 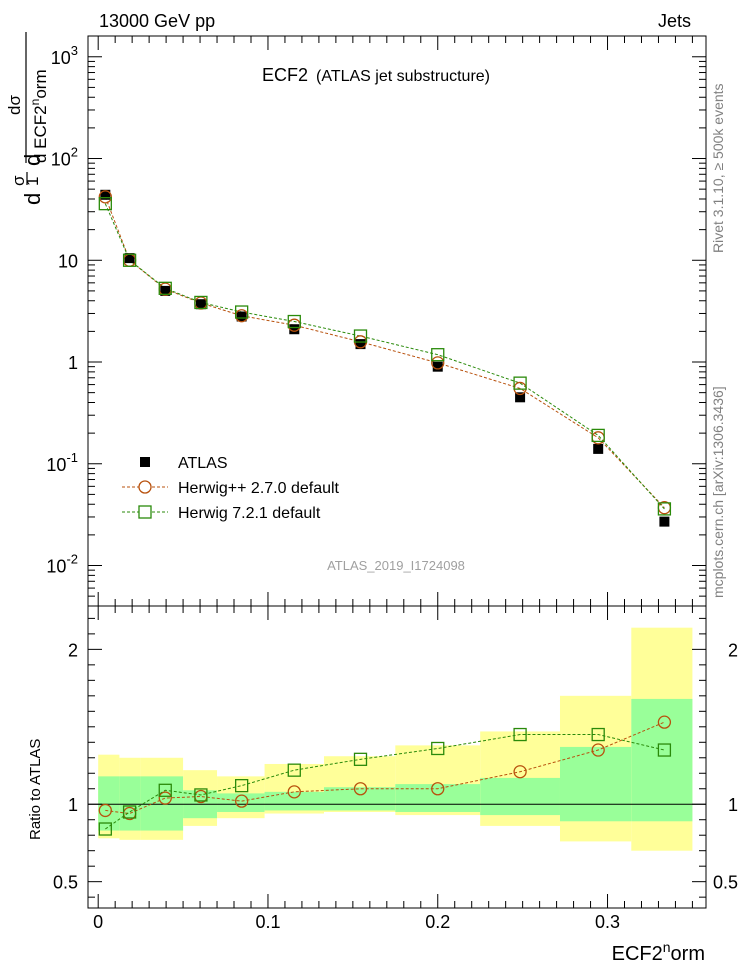 What do you see at coordinates (64, 157) in the screenshot?
I see `y-tick-label: 10²` at bounding box center [64, 157].